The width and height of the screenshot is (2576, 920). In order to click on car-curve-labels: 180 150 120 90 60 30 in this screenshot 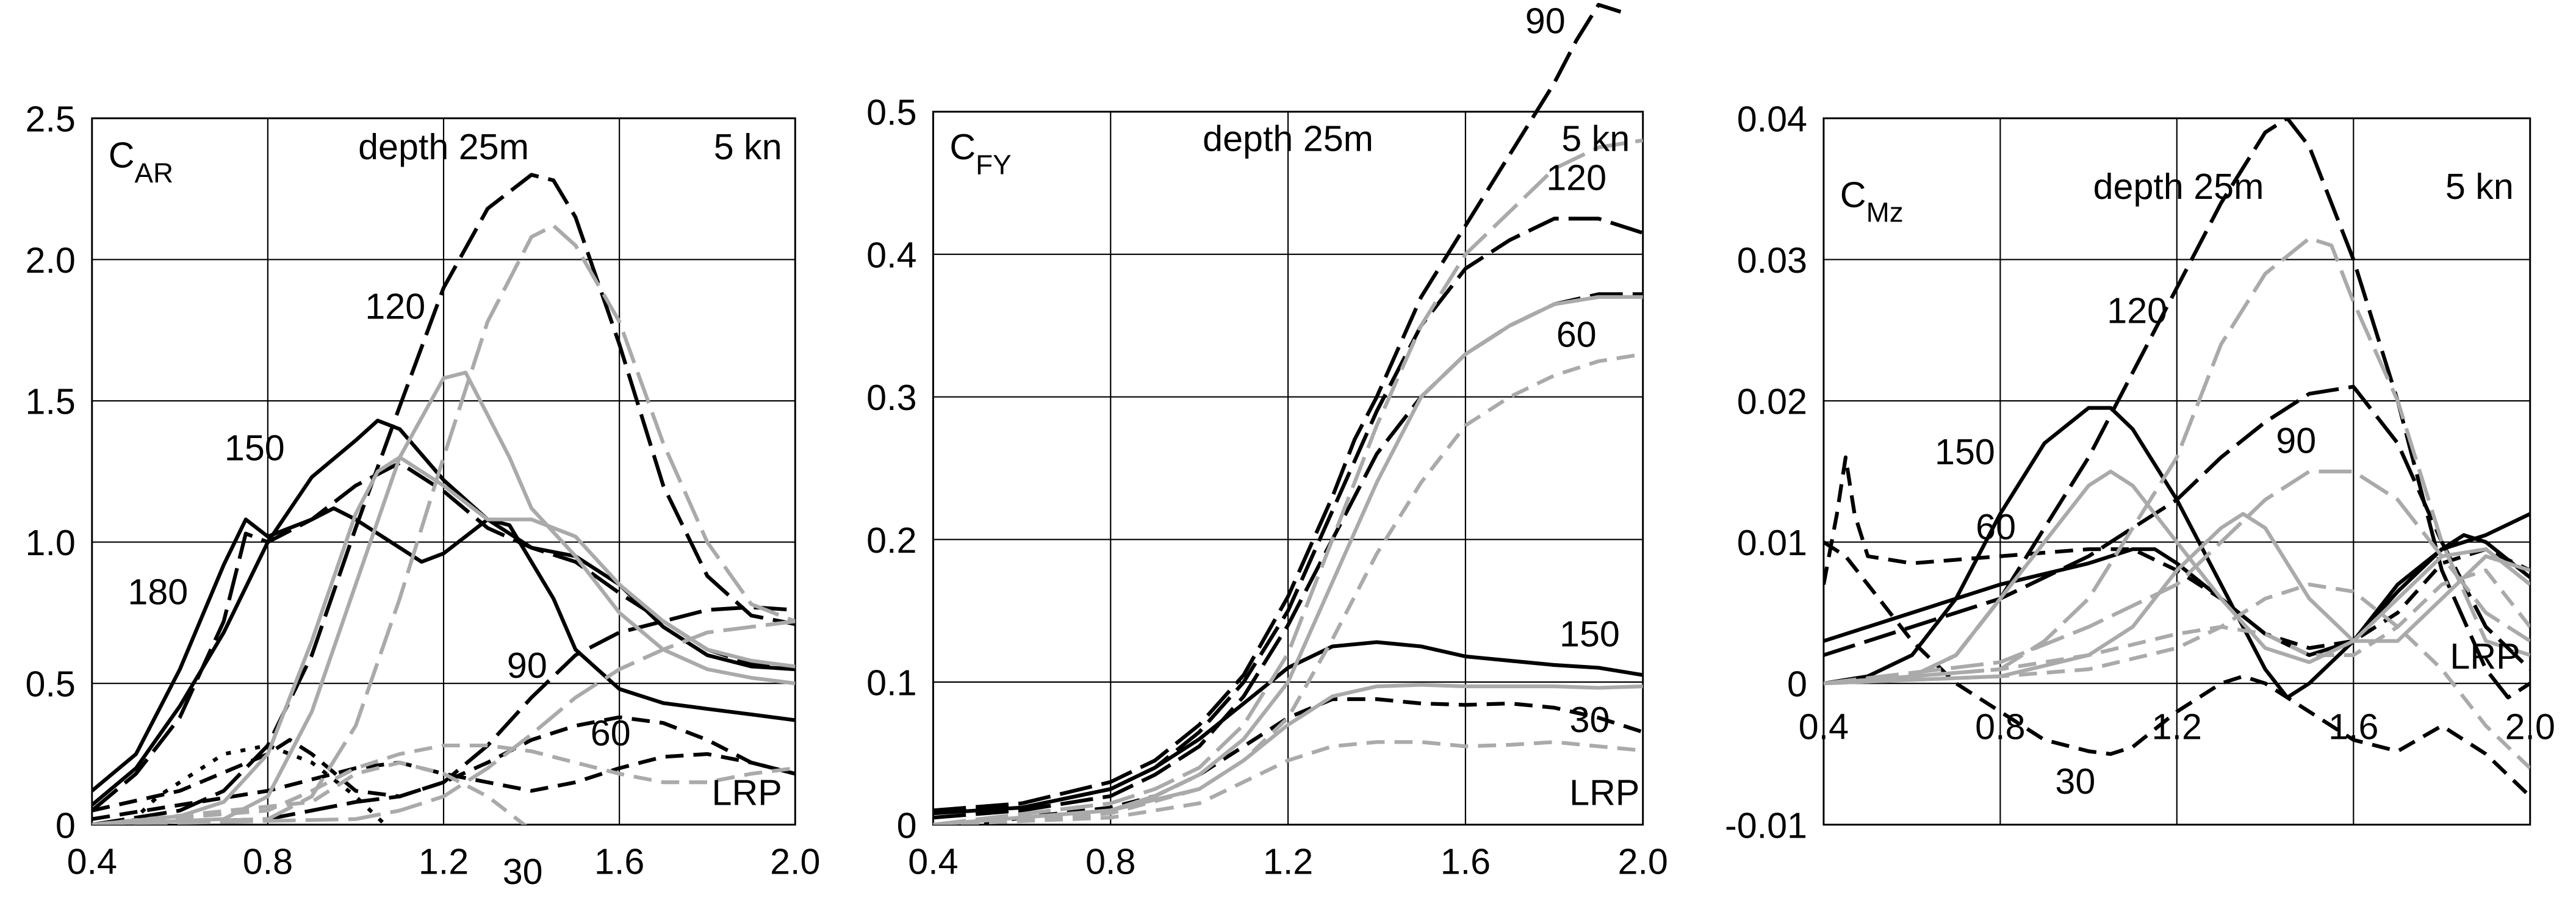, I will do `click(379, 589)`.